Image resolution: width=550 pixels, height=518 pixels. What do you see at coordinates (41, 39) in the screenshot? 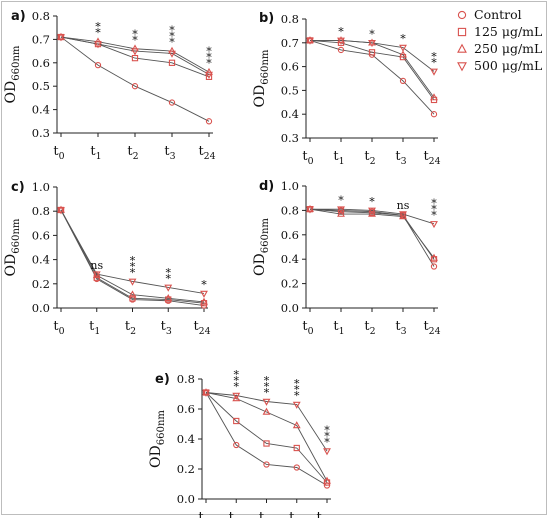
I see `y-tick-label: 0.7` at bounding box center [41, 39].